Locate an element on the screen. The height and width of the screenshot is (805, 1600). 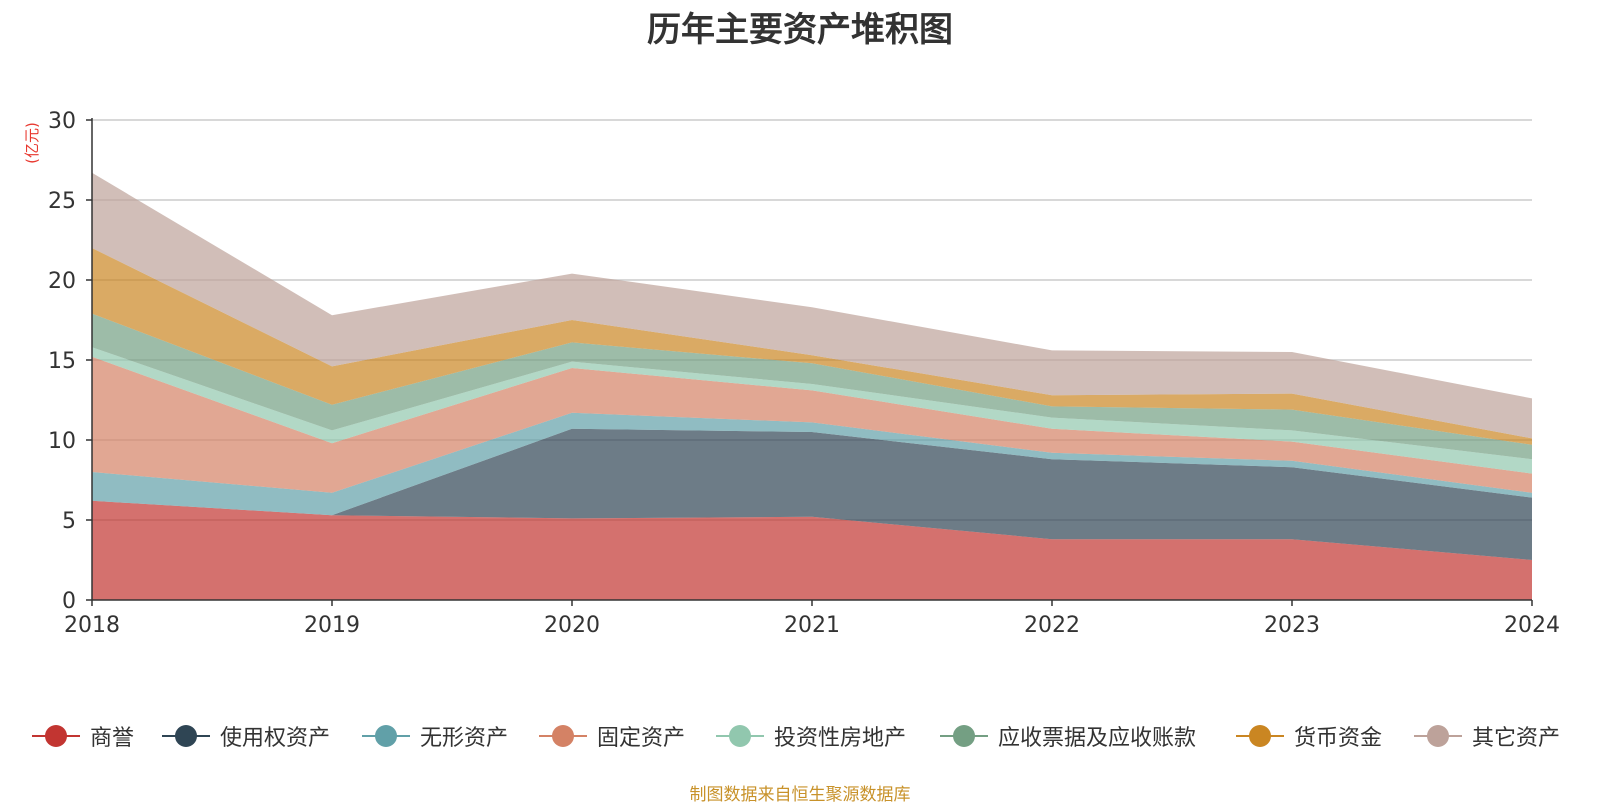
x-tick-label: 2023 is located at coordinates (1292, 625).